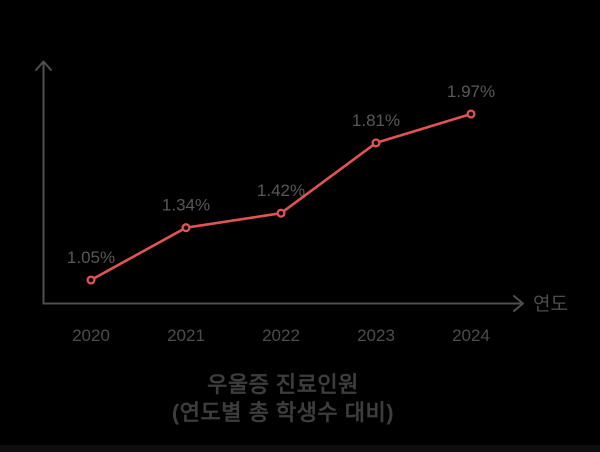 This screenshot has width=600, height=452. Describe the element at coordinates (376, 120) in the screenshot. I see `data-point-label: 1.81%` at that location.